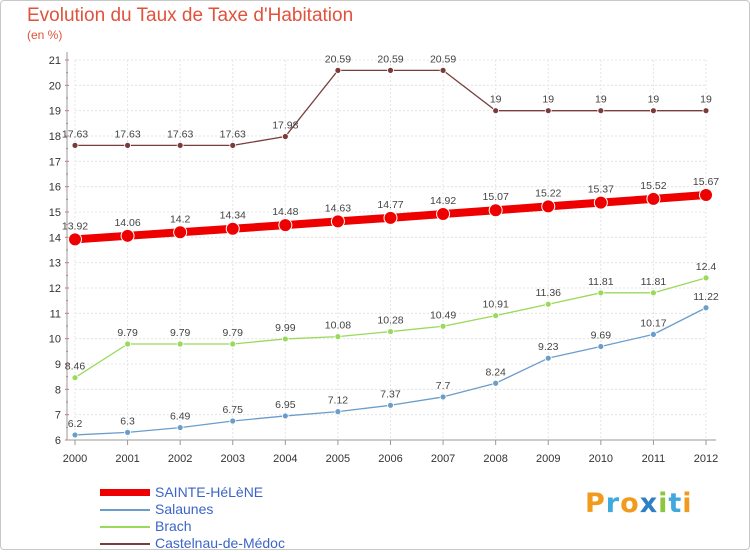 Image resolution: width=750 pixels, height=552 pixels. Describe the element at coordinates (220, 543) in the screenshot. I see `legend-label: Castelnau-de-Médoc` at that location.